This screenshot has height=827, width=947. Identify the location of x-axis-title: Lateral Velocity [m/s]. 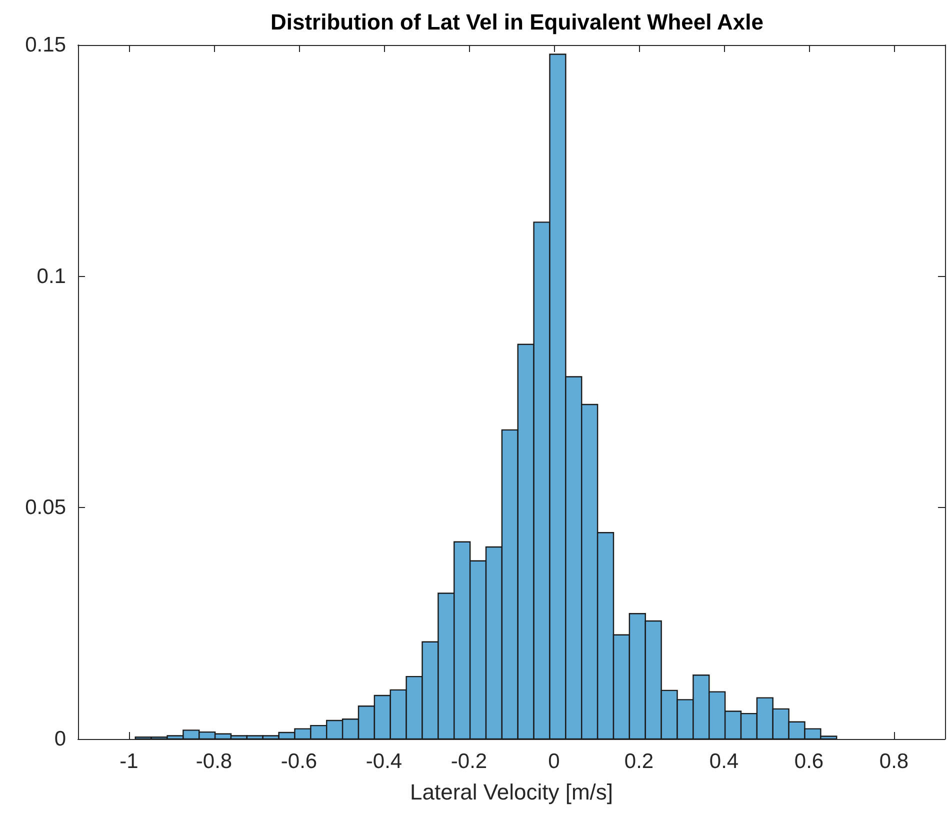
(511, 792).